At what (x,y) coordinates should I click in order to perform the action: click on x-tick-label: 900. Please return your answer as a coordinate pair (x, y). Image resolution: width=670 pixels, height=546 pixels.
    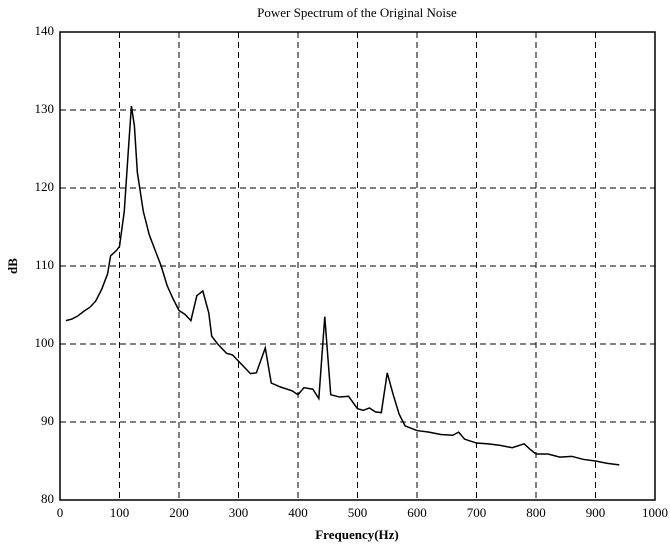
    Looking at the image, I should click on (596, 512).